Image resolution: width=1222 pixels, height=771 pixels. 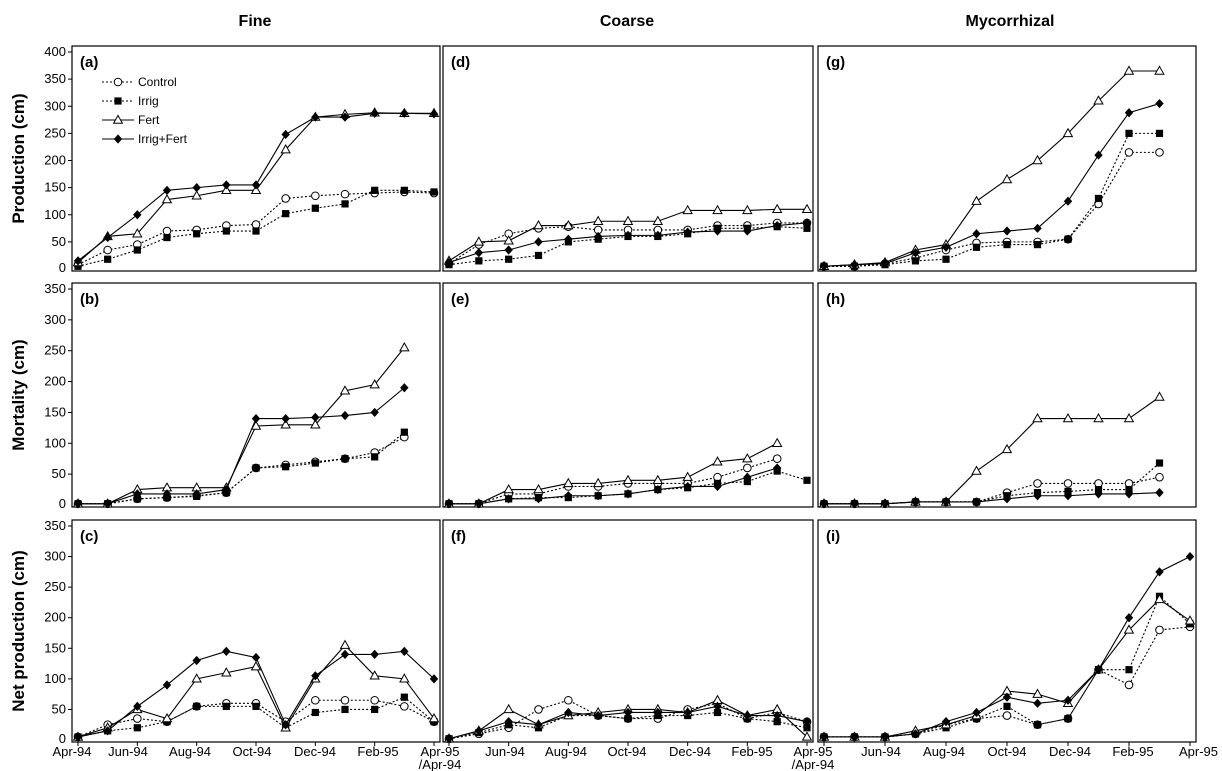 I want to click on y-tick-label: 100, so click(x=55, y=678).